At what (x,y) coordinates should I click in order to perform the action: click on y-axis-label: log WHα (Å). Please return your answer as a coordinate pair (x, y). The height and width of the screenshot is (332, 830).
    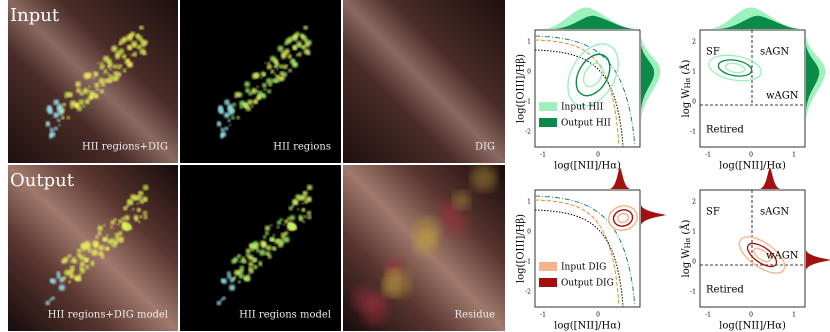
    Looking at the image, I should click on (686, 248).